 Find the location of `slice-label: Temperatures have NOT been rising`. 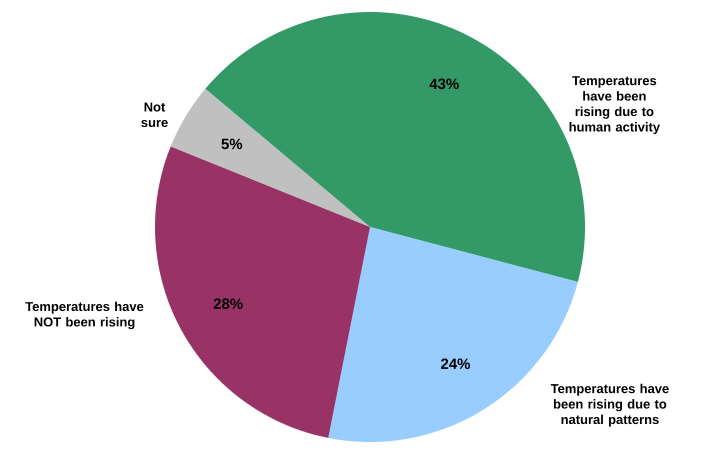

slice-label: Temperatures have NOT been rising is located at coordinates (84, 316).